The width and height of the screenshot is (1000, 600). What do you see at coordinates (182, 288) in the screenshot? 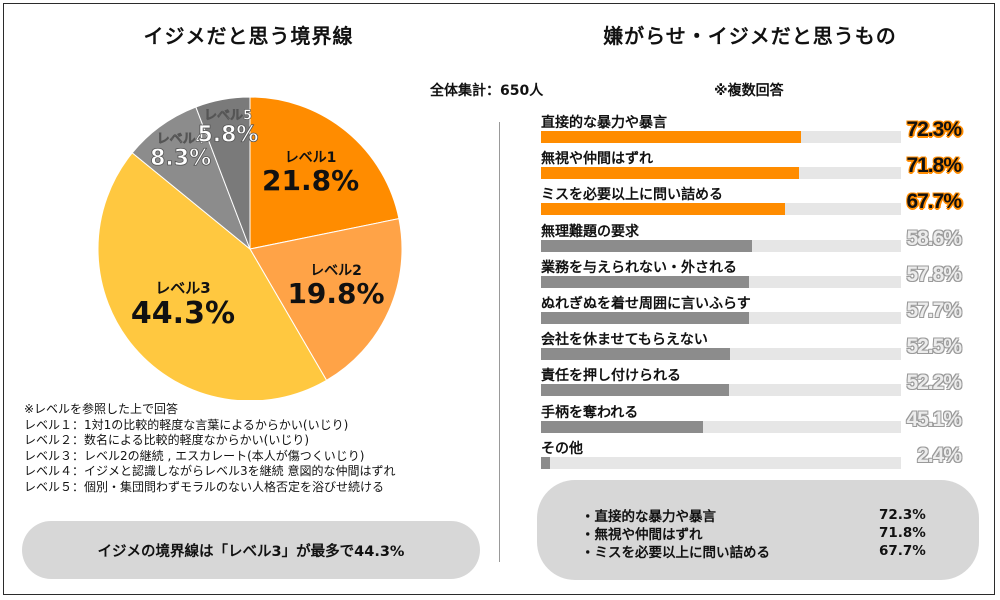
I see `pie-label-level-3: レベル3` at bounding box center [182, 288].